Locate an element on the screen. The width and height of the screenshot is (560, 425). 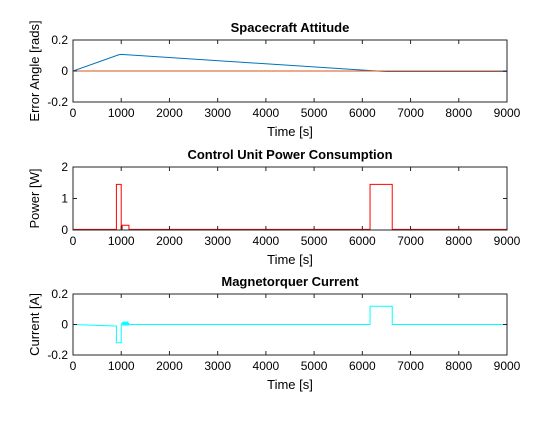
plot-title: Spacecraft Attitude is located at coordinates (290, 27).